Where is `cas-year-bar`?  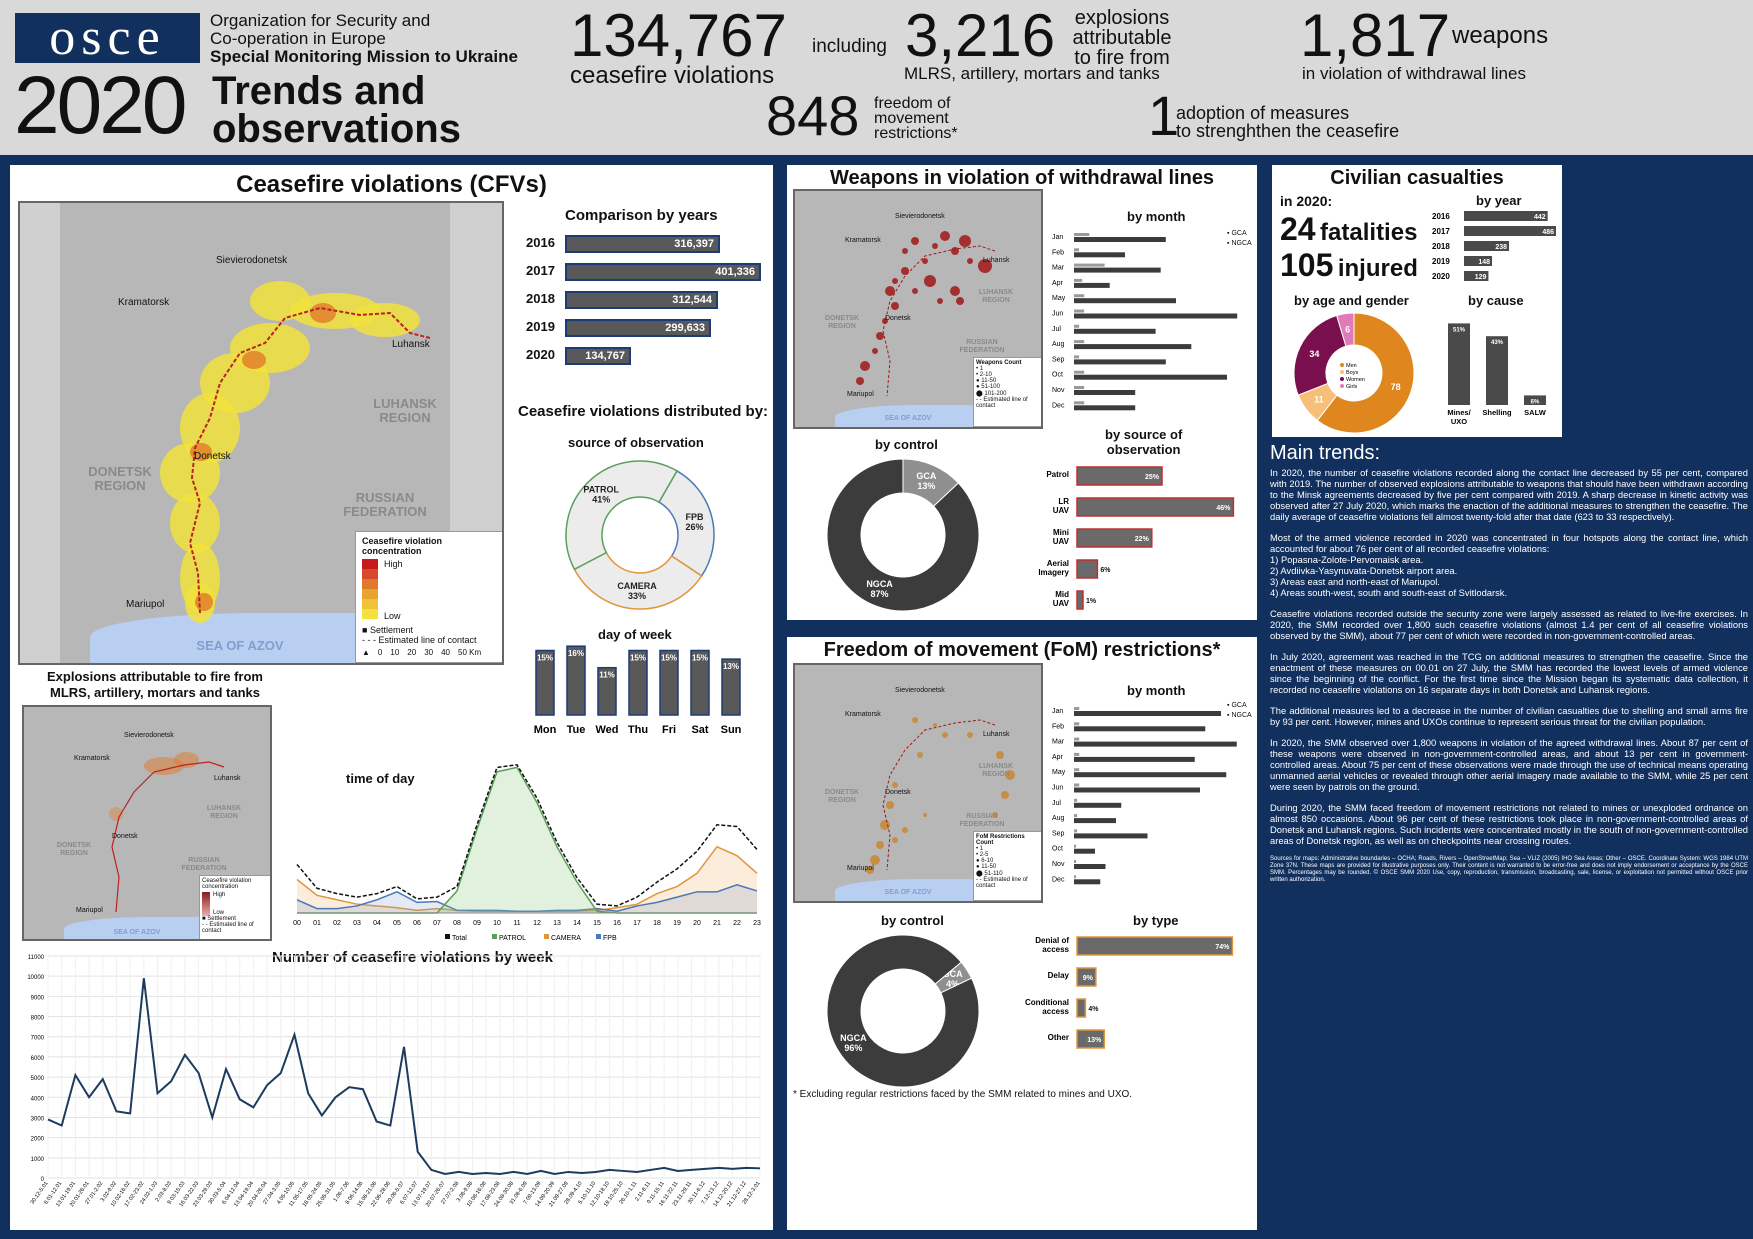
cas-year-bar is located at coordinates (1476, 276).